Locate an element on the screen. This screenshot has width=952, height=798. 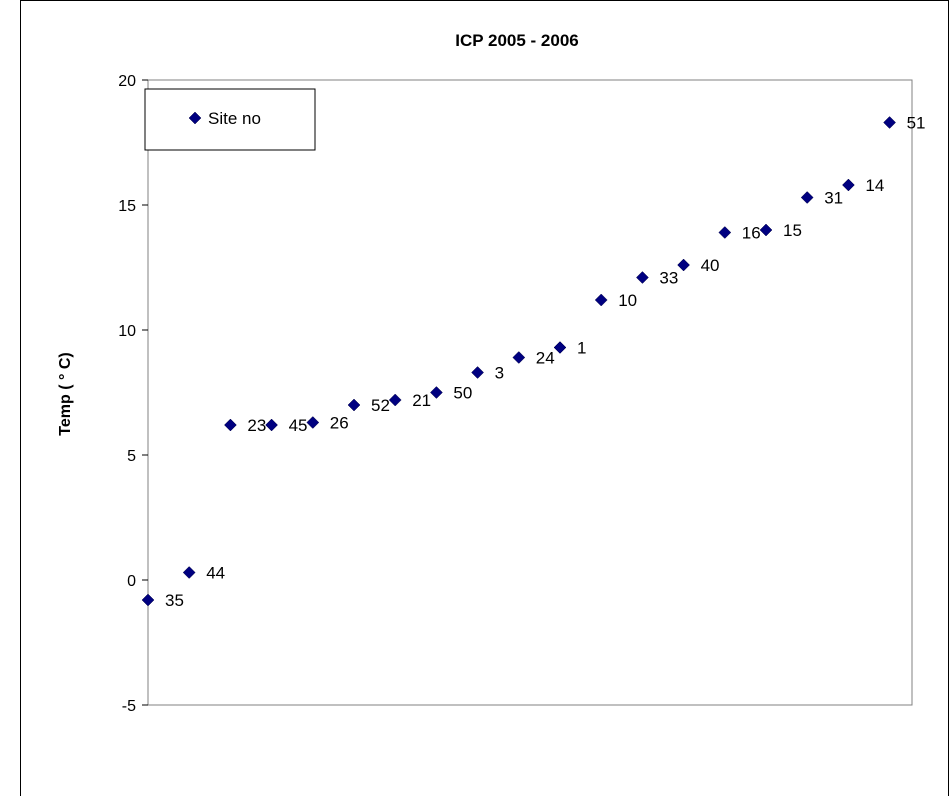
data-label: 21 is located at coordinates (421, 400).